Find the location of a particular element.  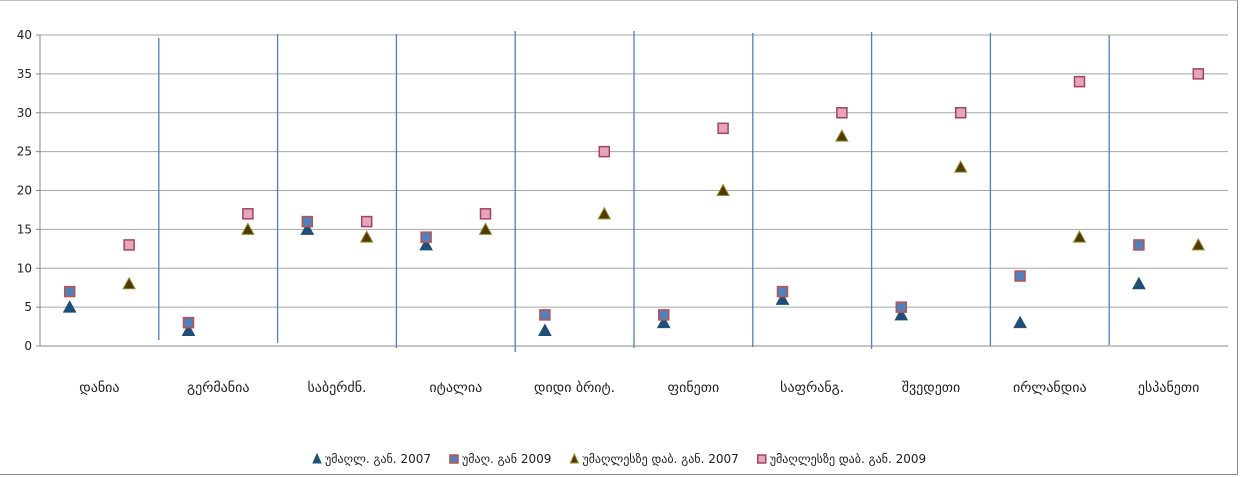

legend-label: უმაღლესზე დაბ. გან. 2009 is located at coordinates (848, 459).